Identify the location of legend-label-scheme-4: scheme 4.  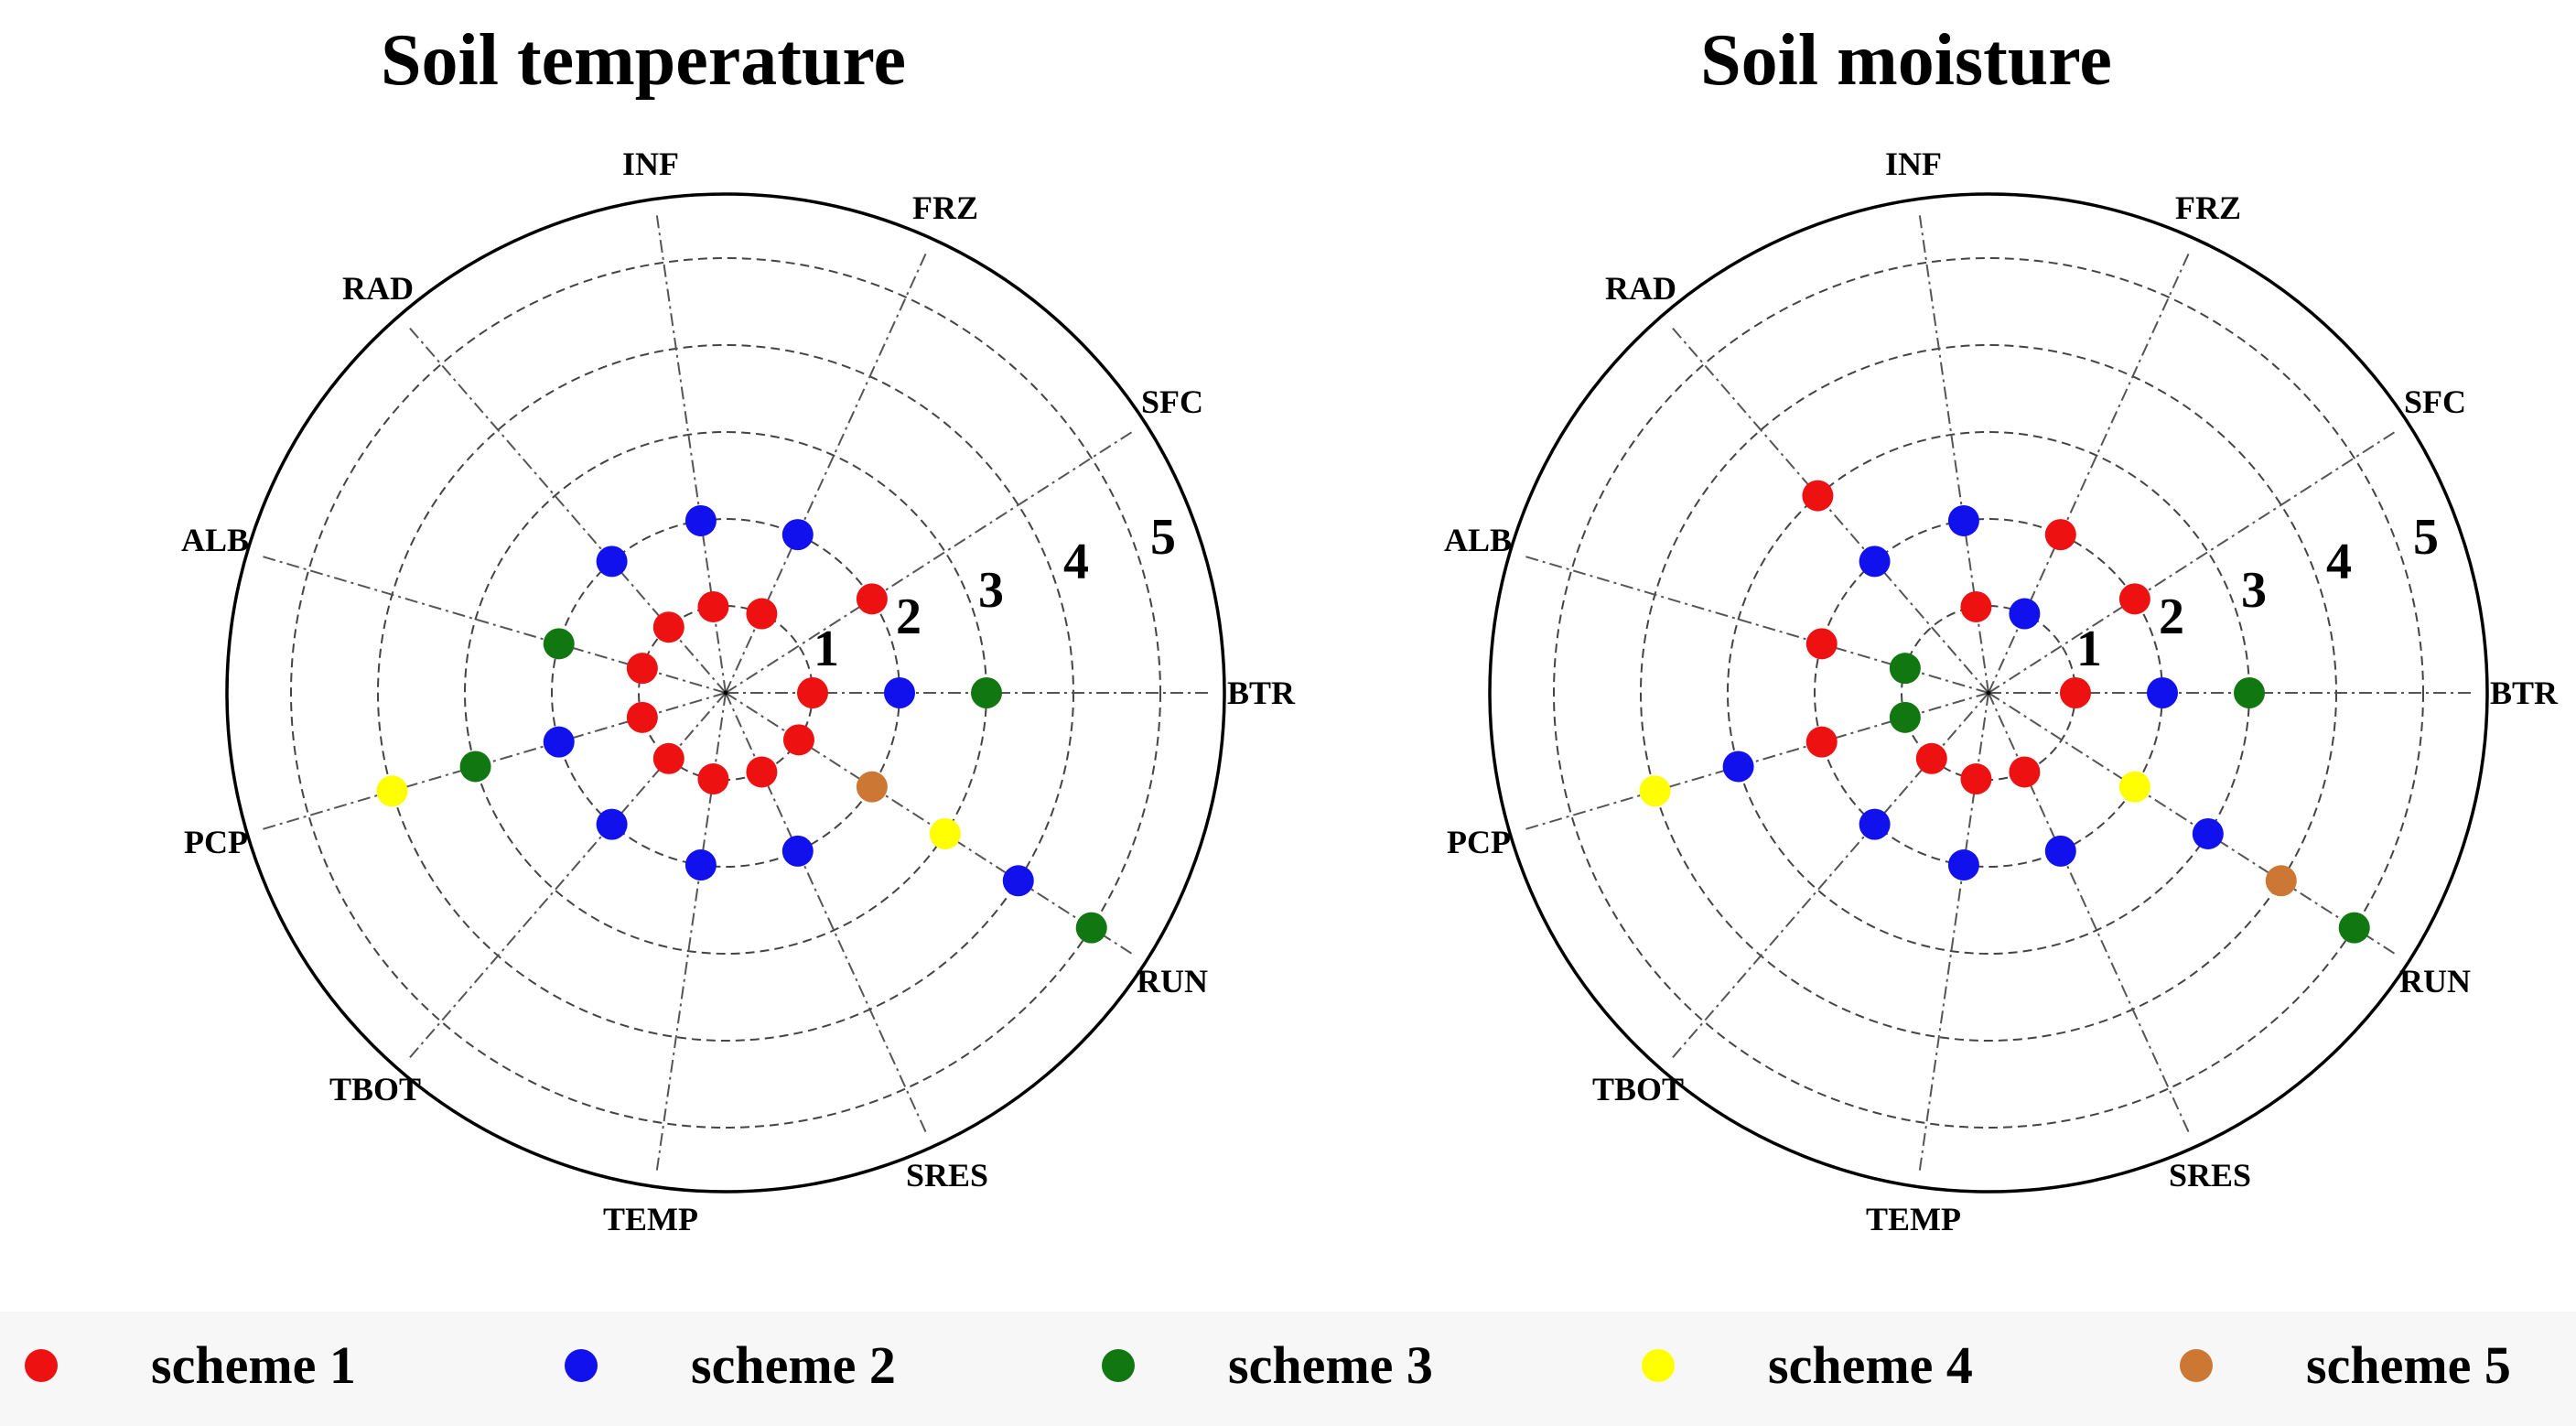
(1870, 1365).